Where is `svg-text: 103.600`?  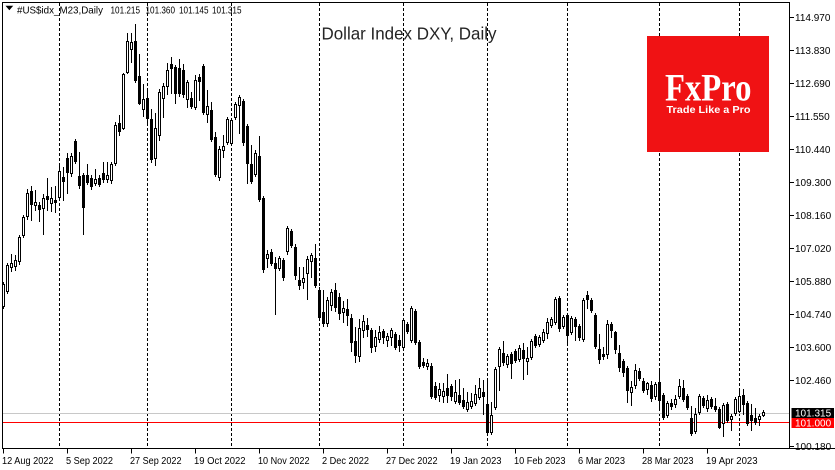 svg-text: 103.600 is located at coordinates (813, 348).